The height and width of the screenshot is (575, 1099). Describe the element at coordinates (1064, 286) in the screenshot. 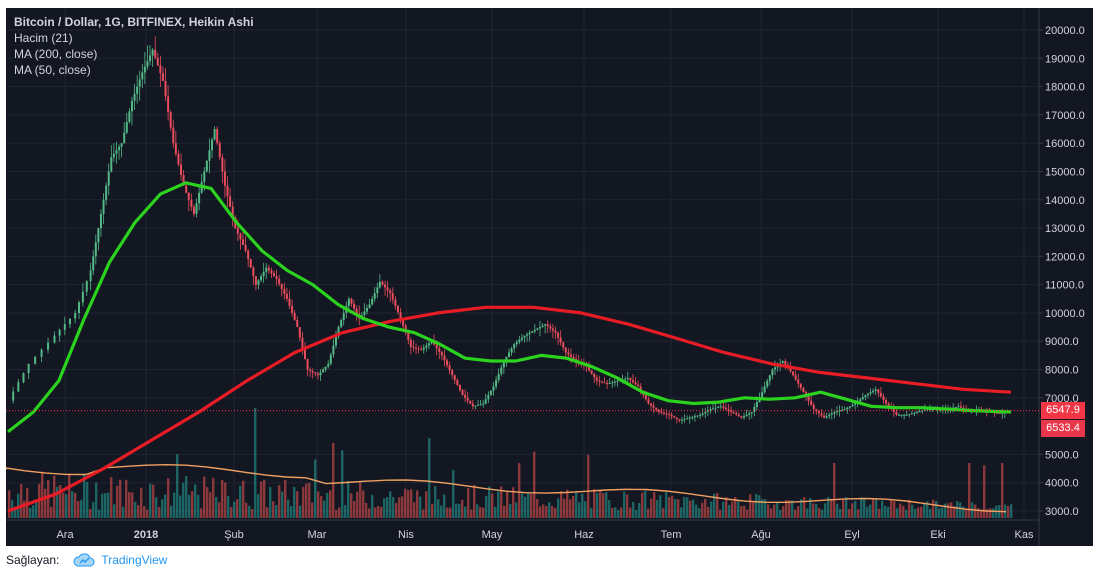

I see `y-tick-label: 11000.0` at that location.